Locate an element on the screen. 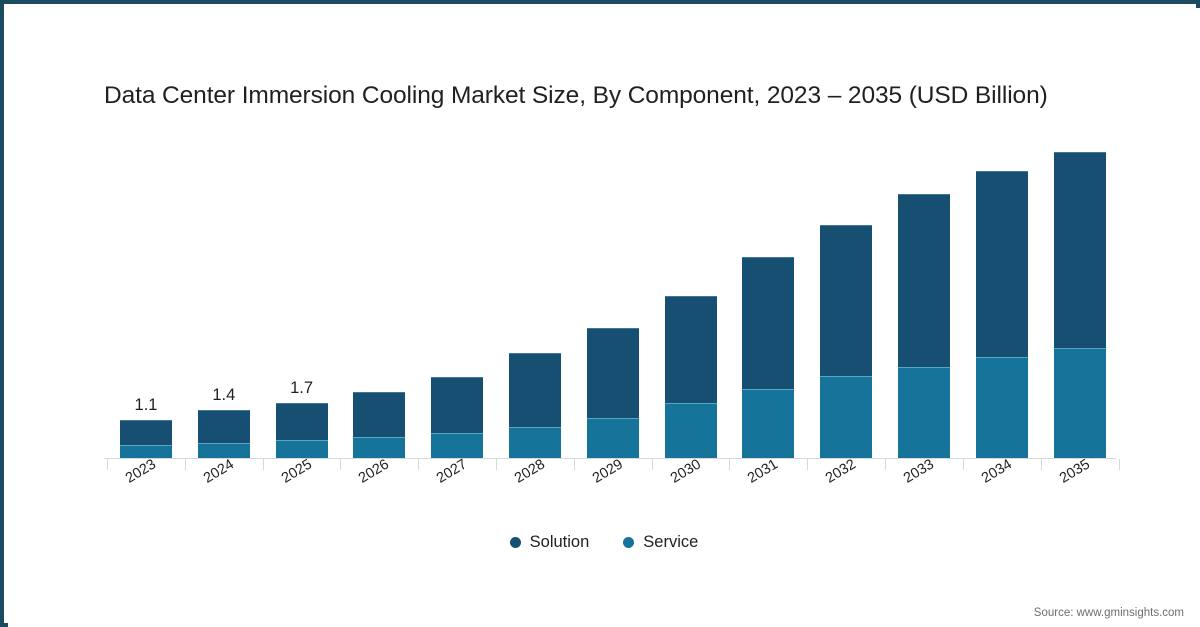  x-axis-ticks is located at coordinates (612, 465).